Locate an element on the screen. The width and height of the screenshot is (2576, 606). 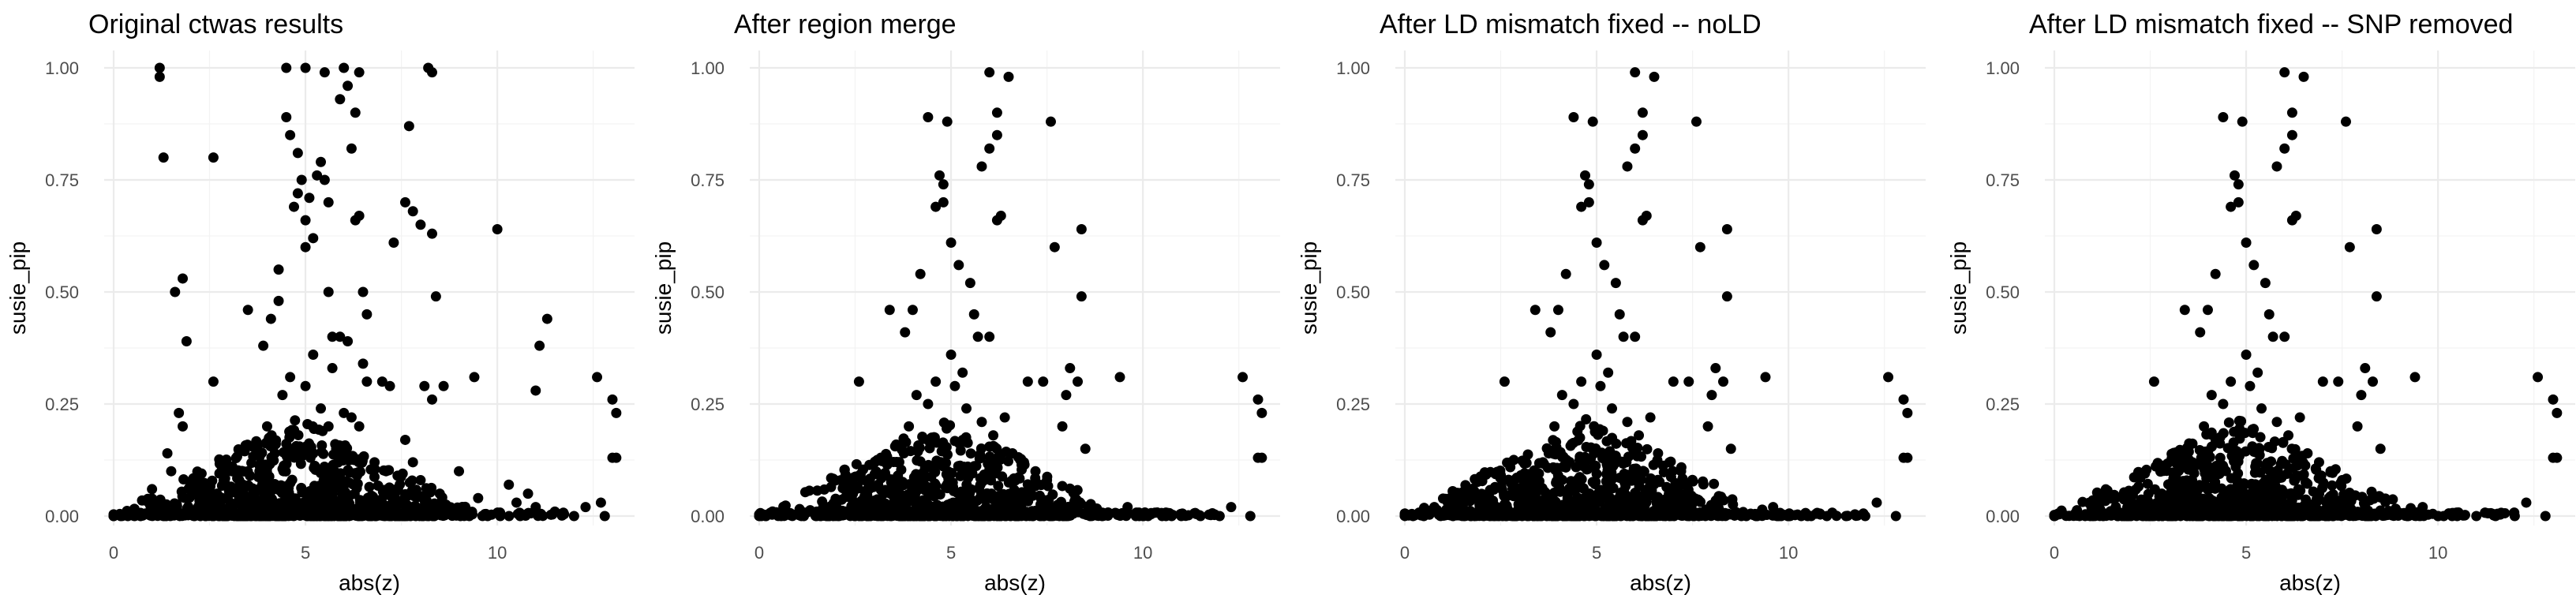
dense-point-cloud is located at coordinates (2284, 468).